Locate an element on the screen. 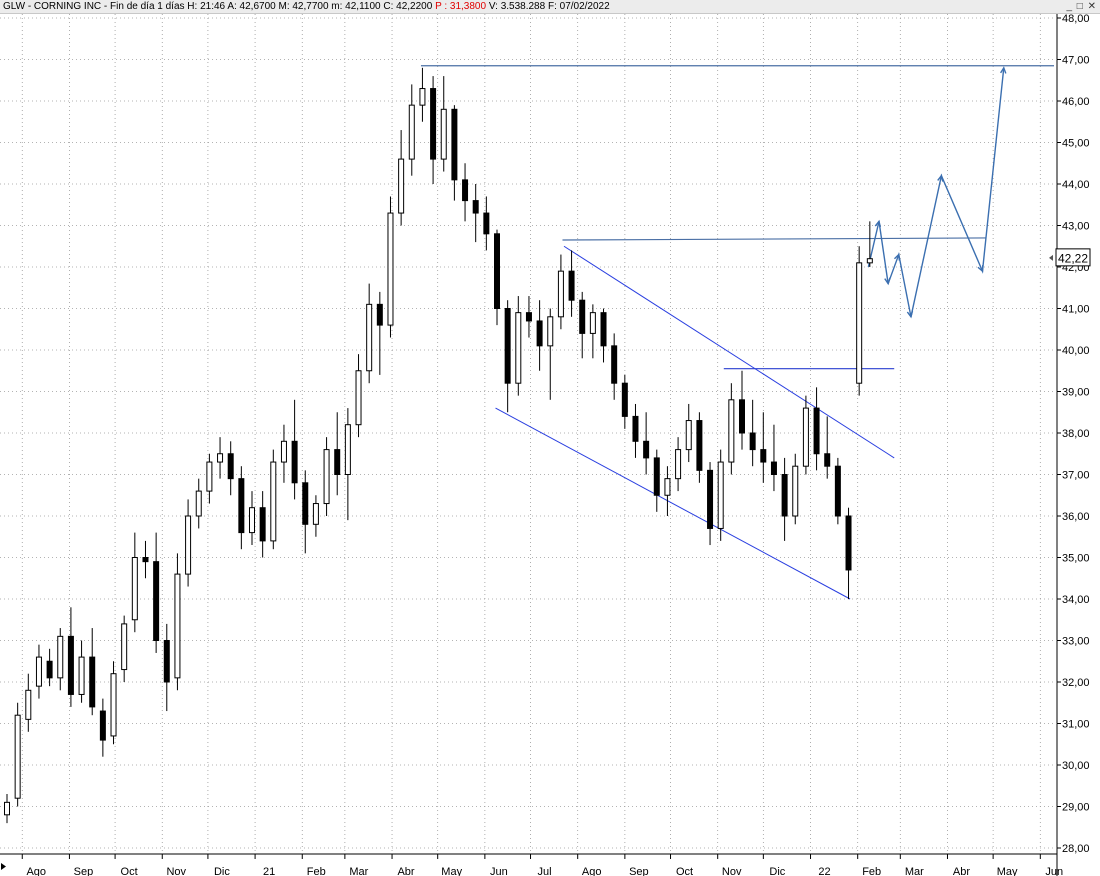 This screenshot has height=876, width=1100. y-tick-label: 41,00 is located at coordinates (1076, 310).